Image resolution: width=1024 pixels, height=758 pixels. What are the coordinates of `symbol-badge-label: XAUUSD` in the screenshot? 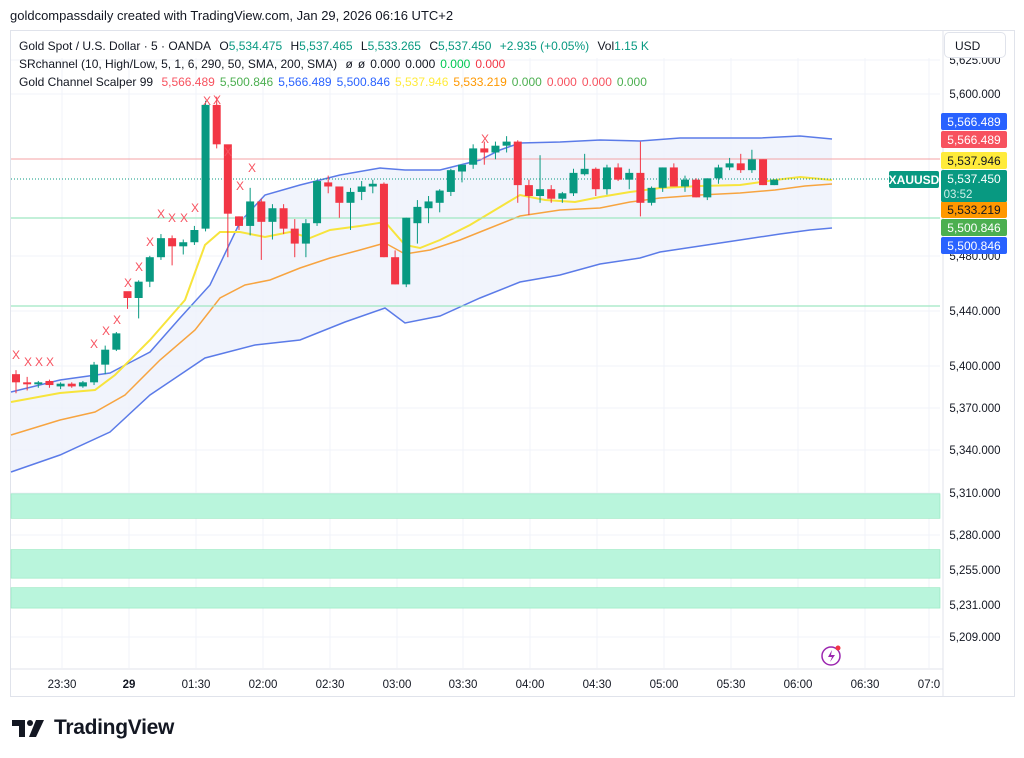 It's located at (914, 180).